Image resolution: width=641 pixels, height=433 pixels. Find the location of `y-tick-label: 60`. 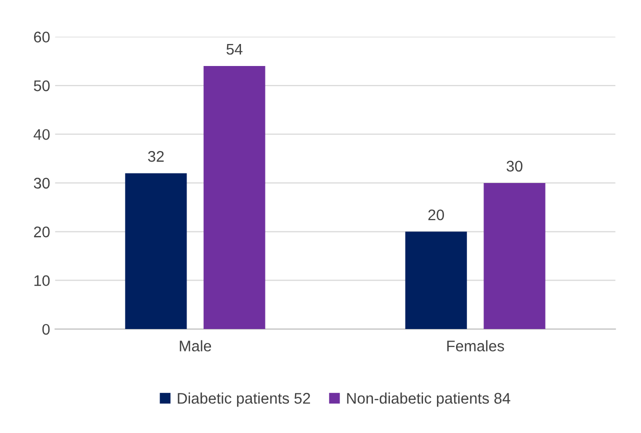

y-tick-label: 60 is located at coordinates (42, 37).